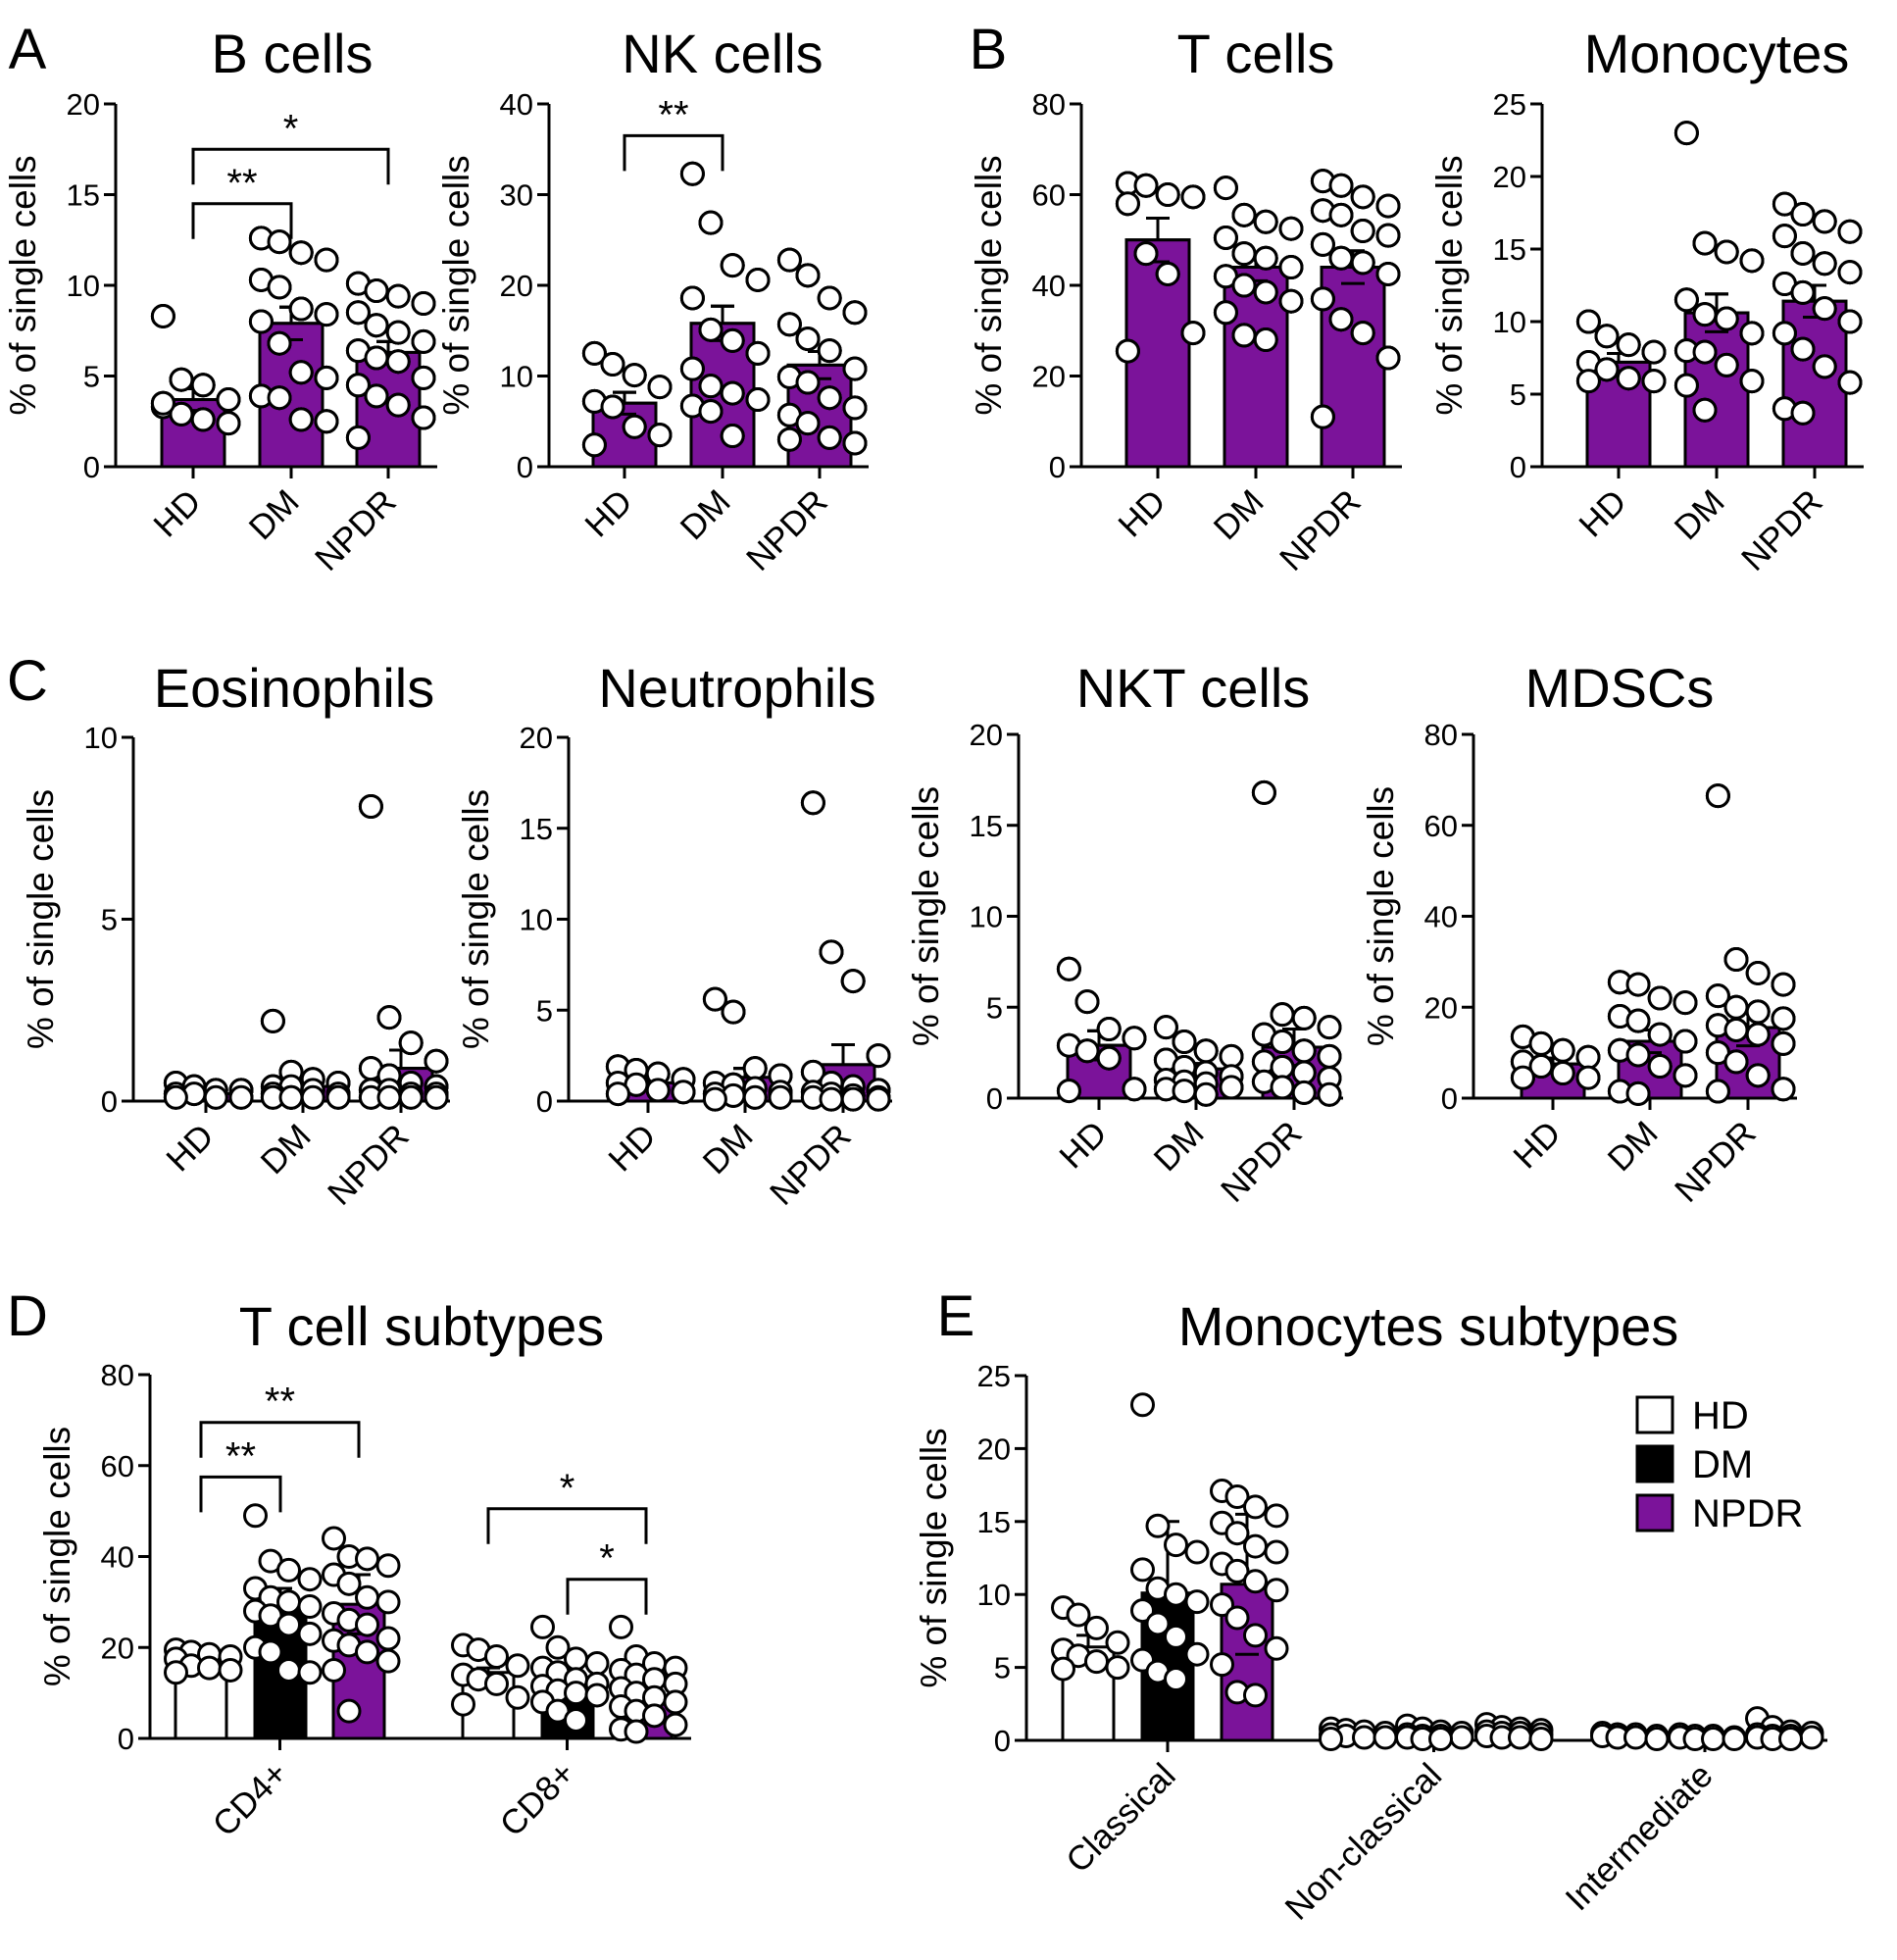  Describe the element at coordinates (356, 530) in the screenshot. I see `x-tick-label: NPDR` at that location.